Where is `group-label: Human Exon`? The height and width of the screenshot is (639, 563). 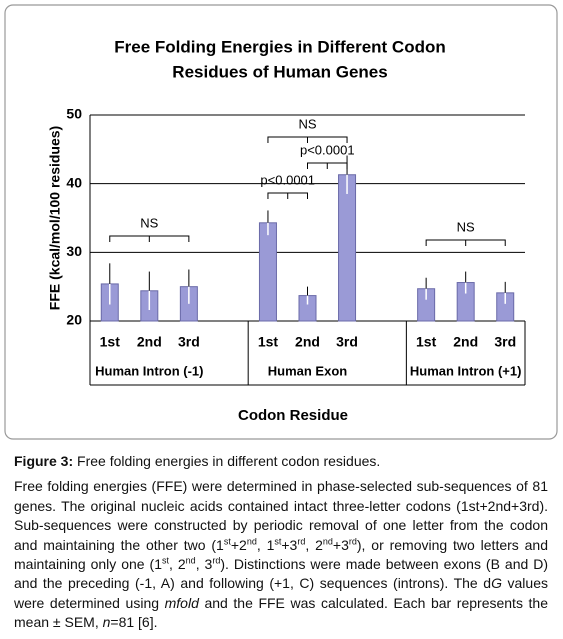 group-label: Human Exon is located at coordinates (308, 370).